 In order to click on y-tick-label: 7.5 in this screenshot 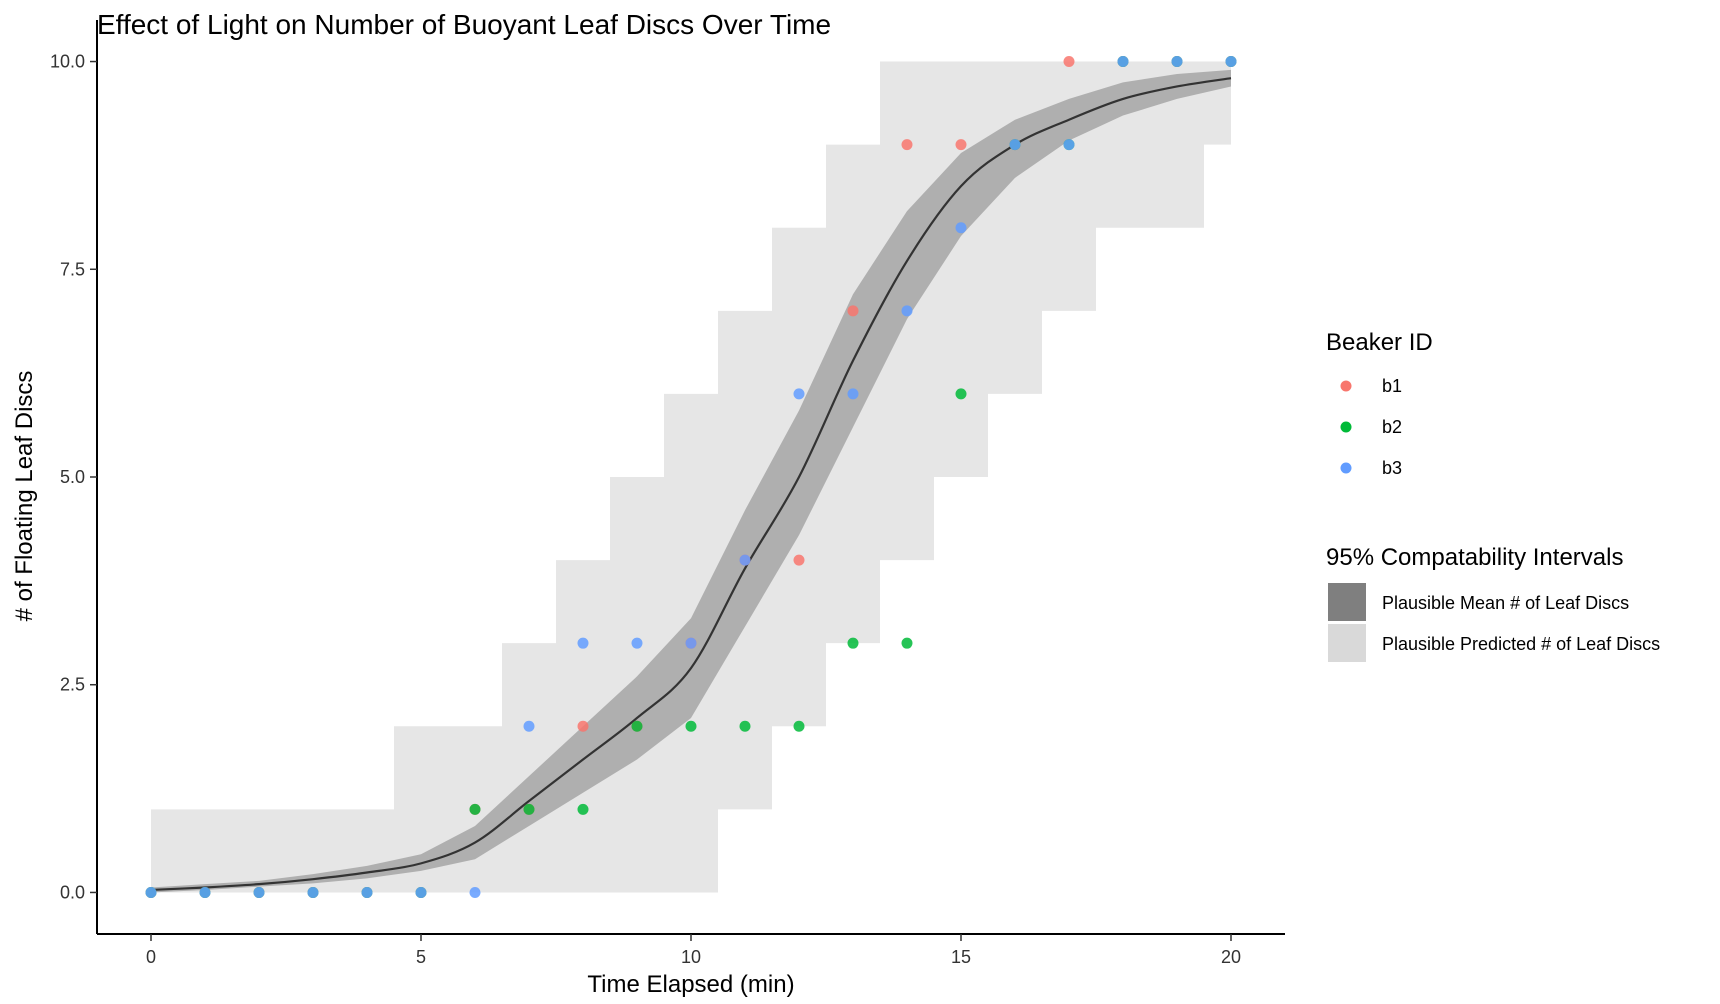, I will do `click(72, 269)`.